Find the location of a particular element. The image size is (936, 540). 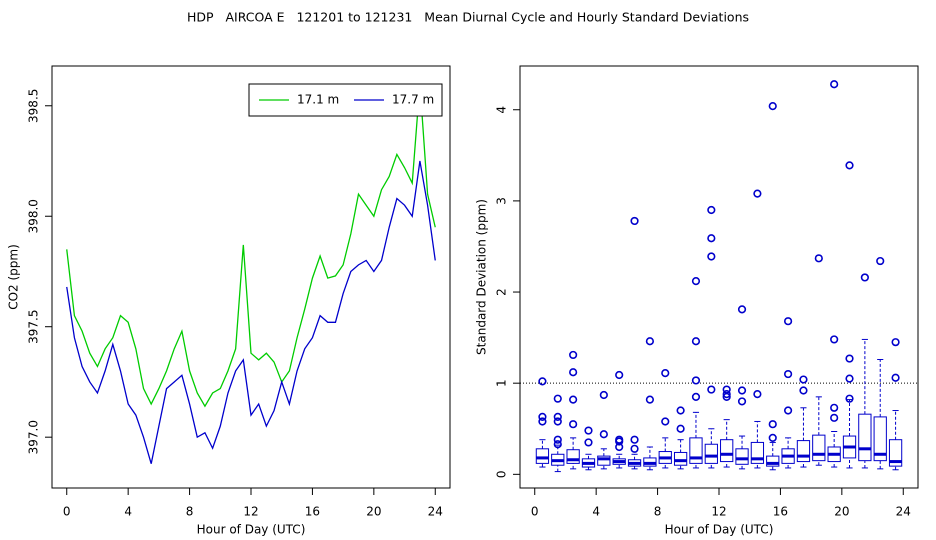

legend-label: 17.7 m is located at coordinates (413, 100).